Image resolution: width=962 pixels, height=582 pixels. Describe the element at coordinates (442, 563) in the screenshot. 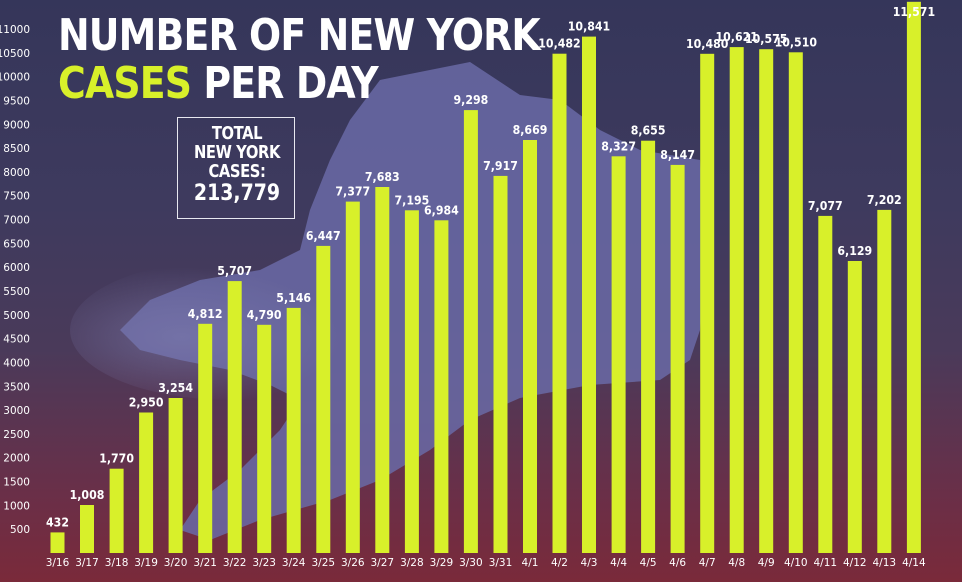

I see `x-tick-label: 3/29` at that location.